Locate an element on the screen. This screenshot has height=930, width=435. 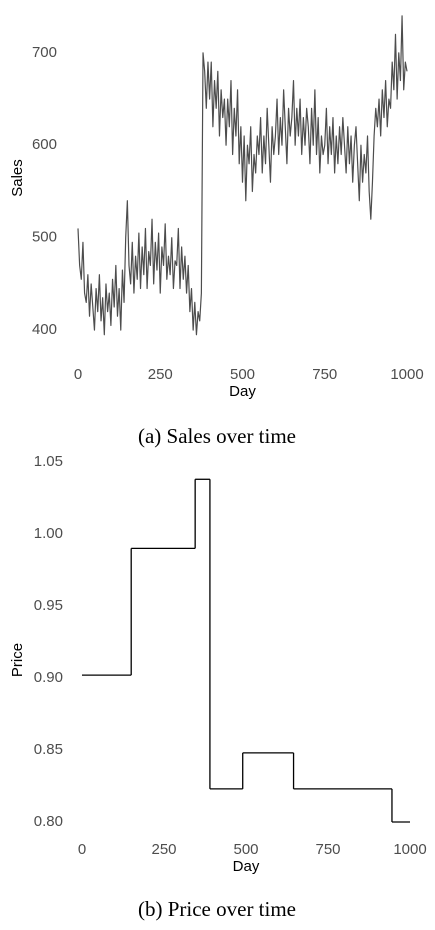
y-tick-label: 1.05 is located at coordinates (48, 461).